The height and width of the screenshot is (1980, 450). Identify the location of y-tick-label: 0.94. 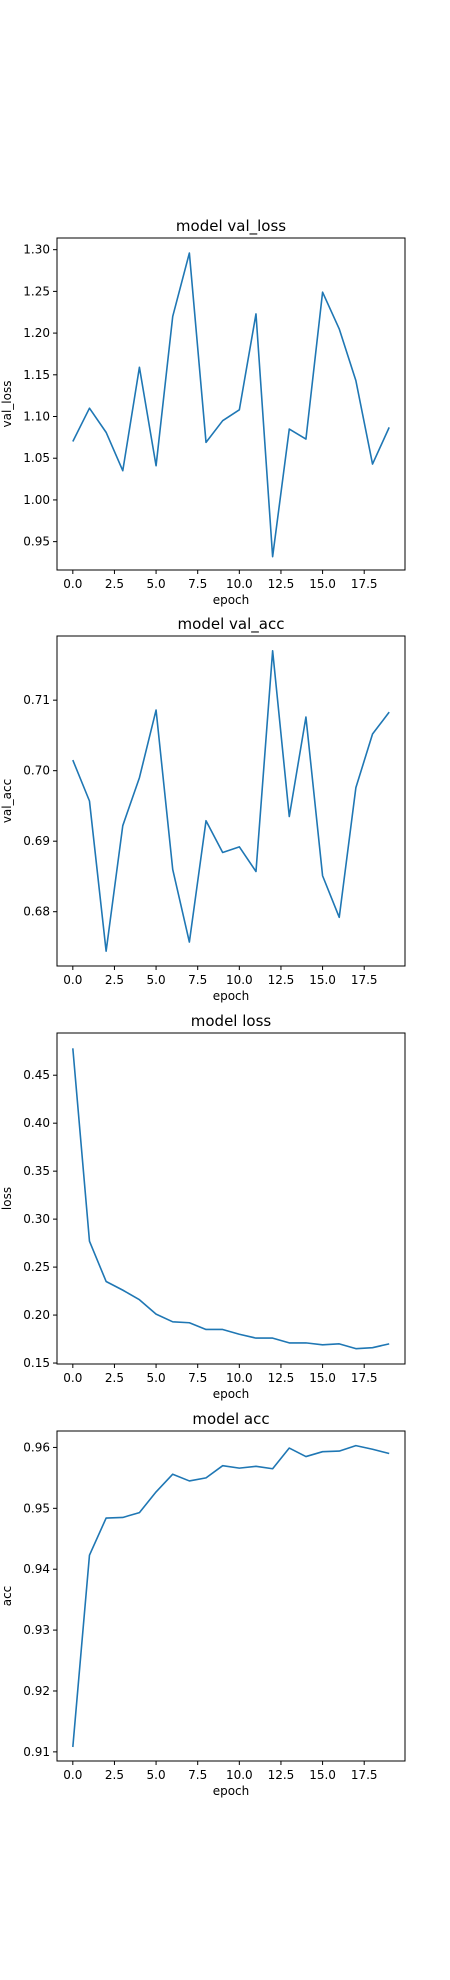
(36, 1569).